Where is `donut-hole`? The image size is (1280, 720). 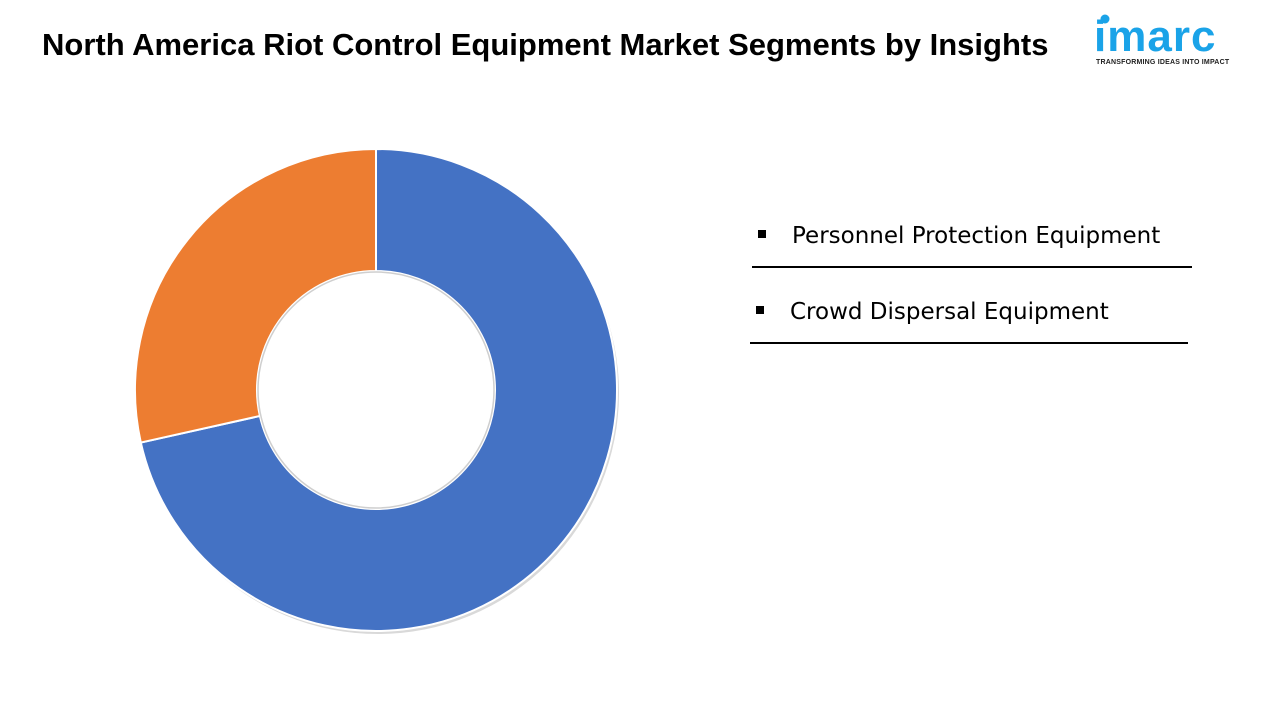 donut-hole is located at coordinates (376, 390).